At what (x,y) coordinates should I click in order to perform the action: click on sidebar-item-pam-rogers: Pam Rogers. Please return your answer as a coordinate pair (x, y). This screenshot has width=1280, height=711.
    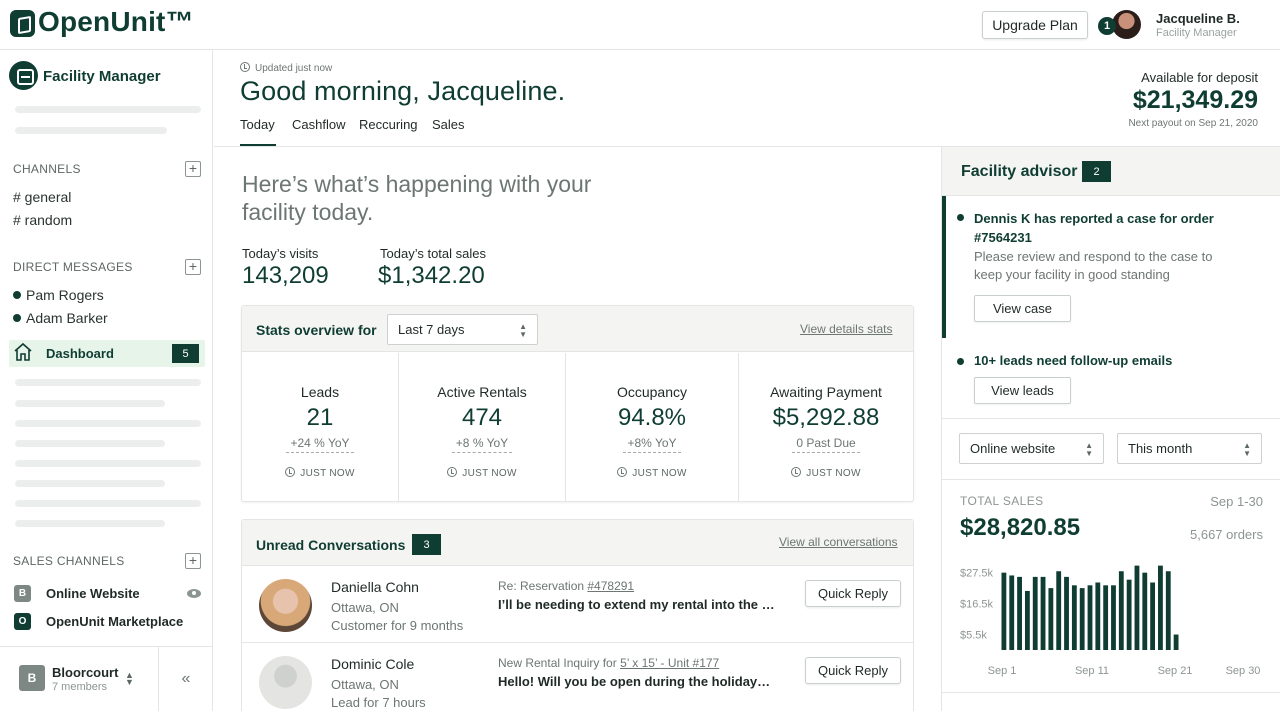
    Looking at the image, I should click on (58, 295).